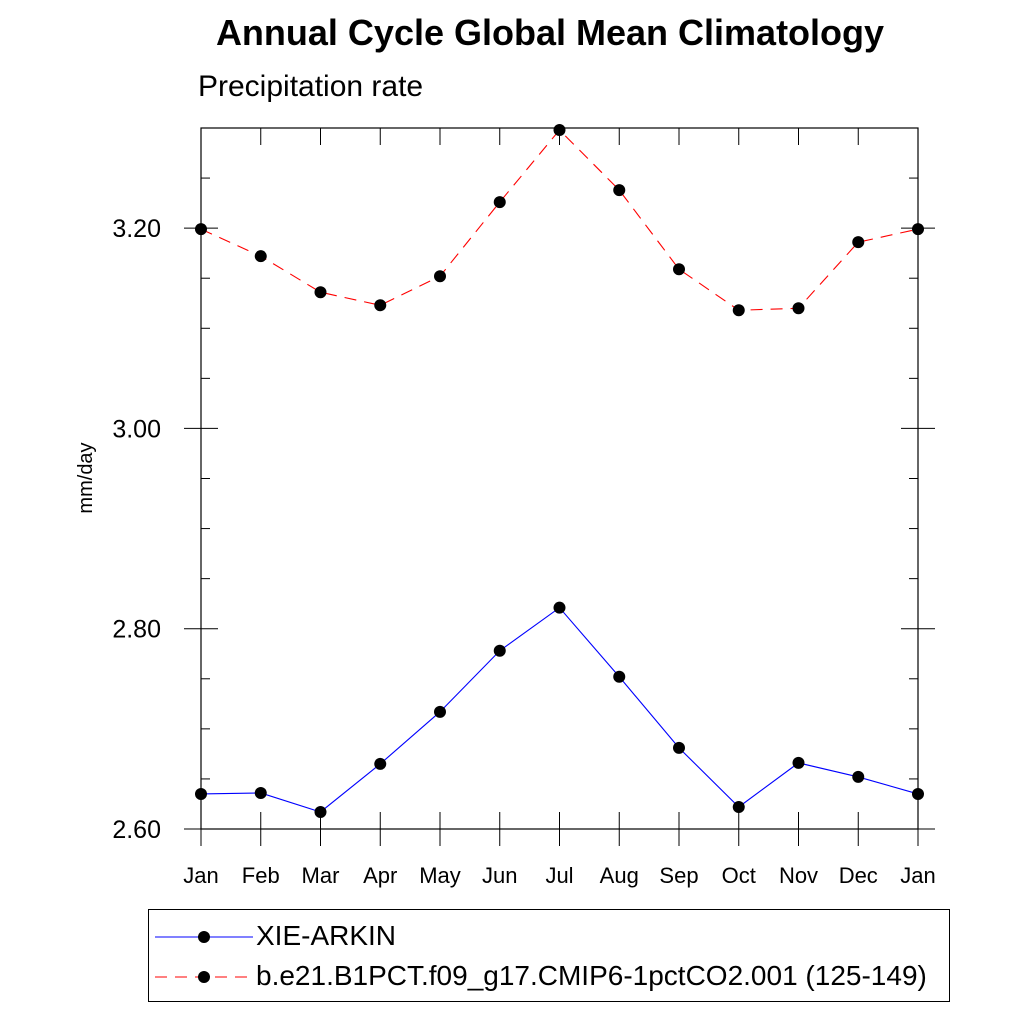 The width and height of the screenshot is (1024, 1024). What do you see at coordinates (204, 957) in the screenshot?
I see `legend-markers` at bounding box center [204, 957].